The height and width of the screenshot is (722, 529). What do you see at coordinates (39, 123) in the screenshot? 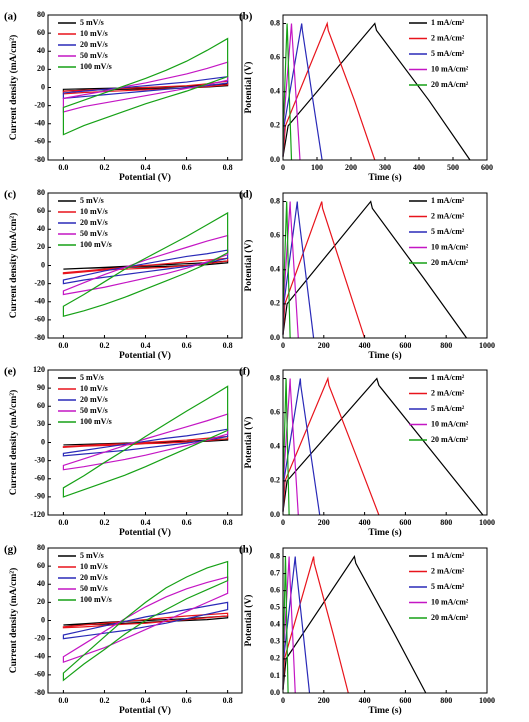
I see `y-tick-label: -40` at bounding box center [39, 123].